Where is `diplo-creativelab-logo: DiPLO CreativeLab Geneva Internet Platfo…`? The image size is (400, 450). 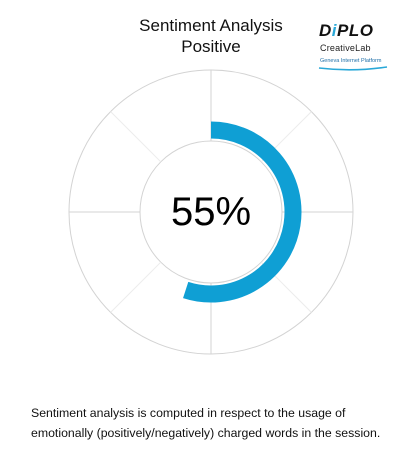
diplo-creativelab-logo: DiPLO CreativeLab Geneva Internet Platfo… is located at coordinates (353, 48).